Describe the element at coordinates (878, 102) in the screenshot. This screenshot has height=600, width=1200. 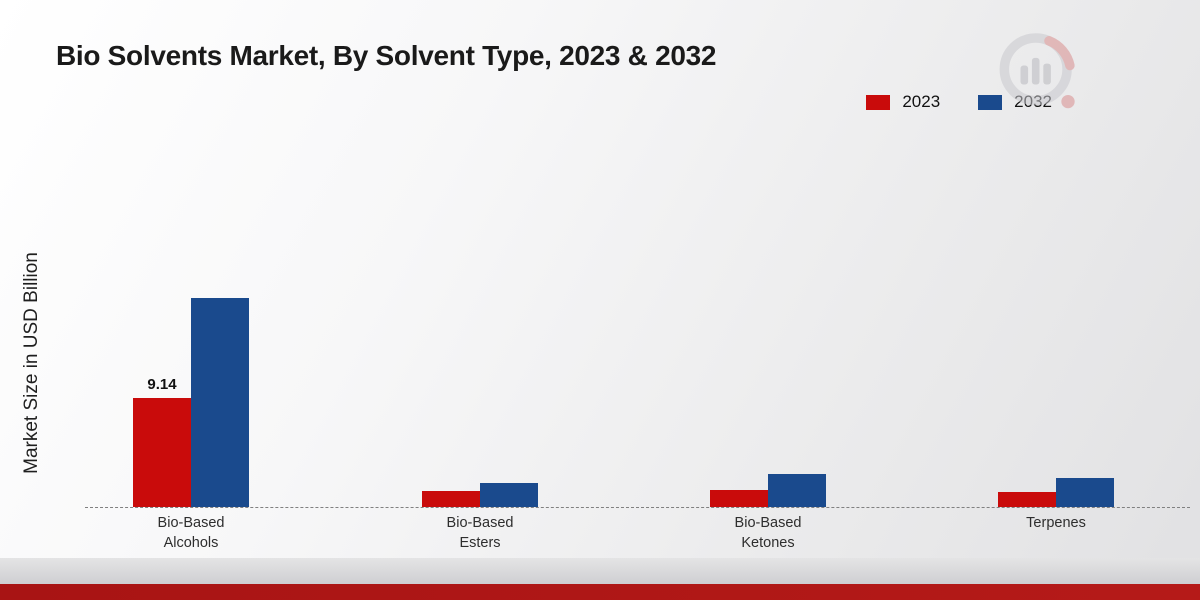
I see `legend-swatch-2023` at that location.